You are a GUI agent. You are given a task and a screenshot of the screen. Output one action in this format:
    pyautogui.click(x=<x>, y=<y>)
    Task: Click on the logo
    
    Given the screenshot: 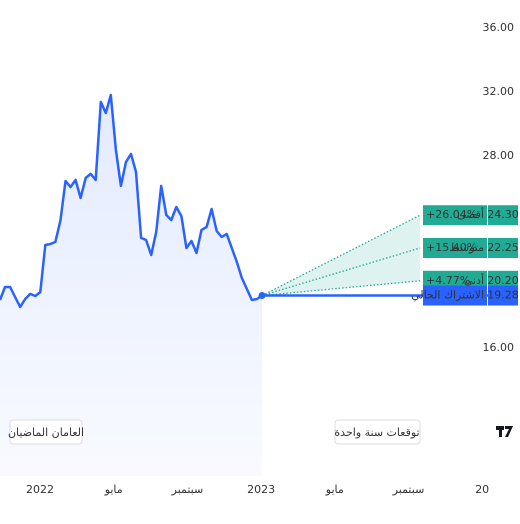 What is the action you would take?
    pyautogui.click(x=504, y=431)
    